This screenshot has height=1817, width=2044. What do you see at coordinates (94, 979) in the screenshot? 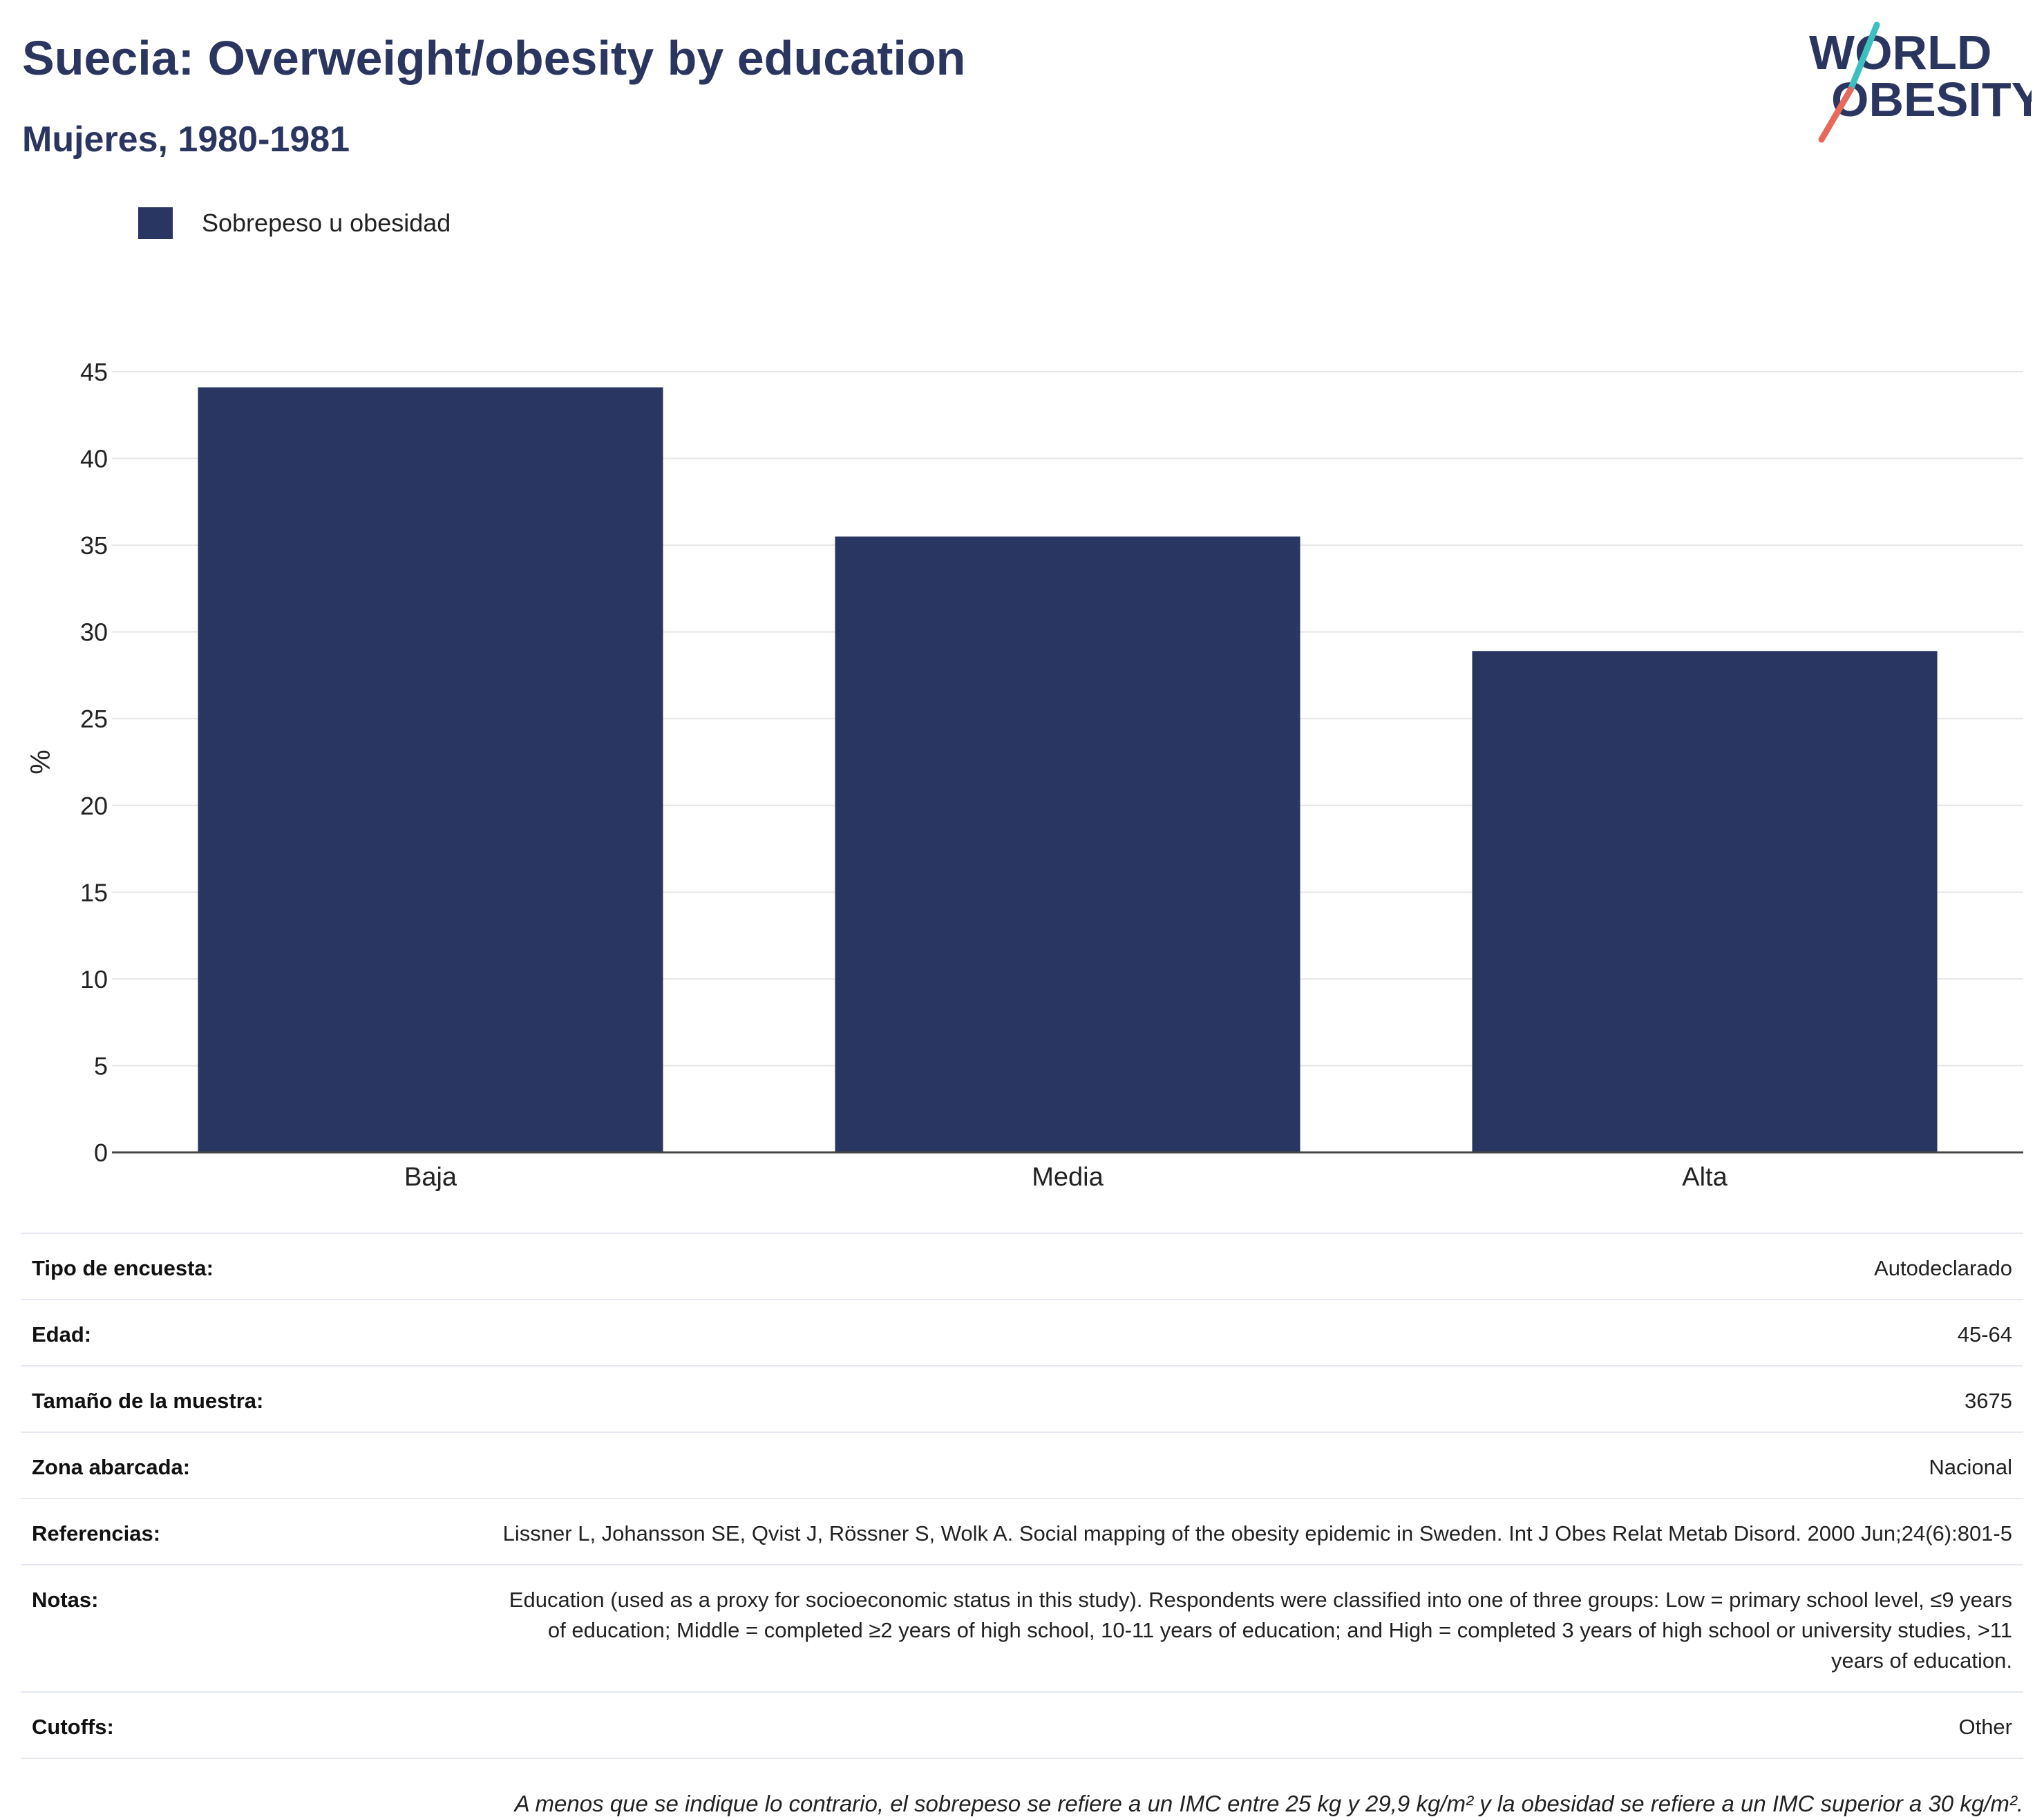
I see `y-tick-label: 10` at bounding box center [94, 979].